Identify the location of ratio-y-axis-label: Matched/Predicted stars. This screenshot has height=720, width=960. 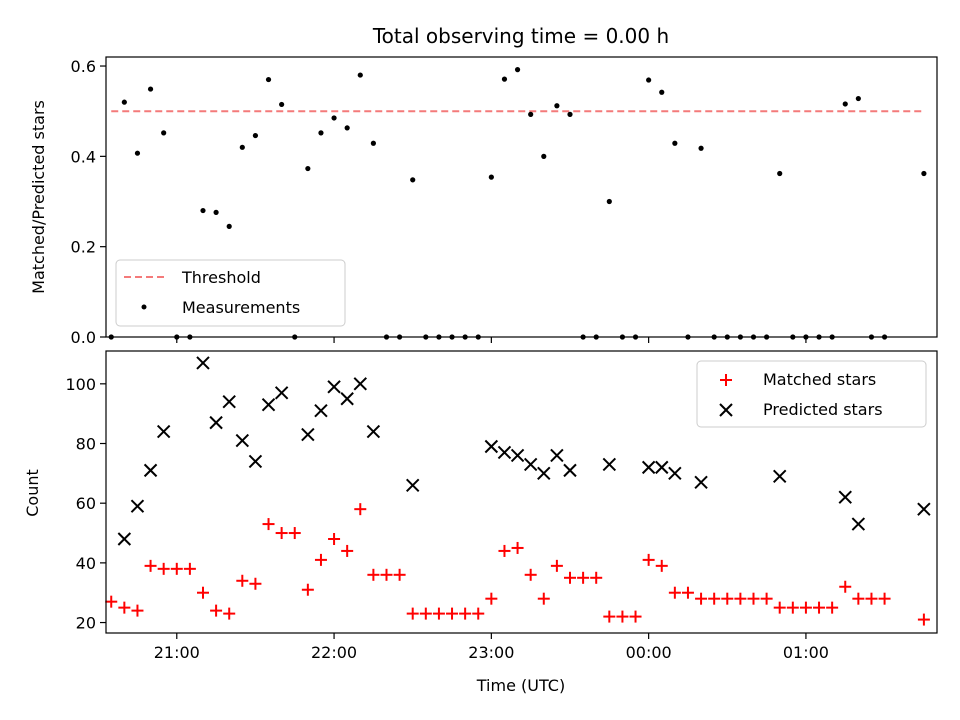
(38, 197).